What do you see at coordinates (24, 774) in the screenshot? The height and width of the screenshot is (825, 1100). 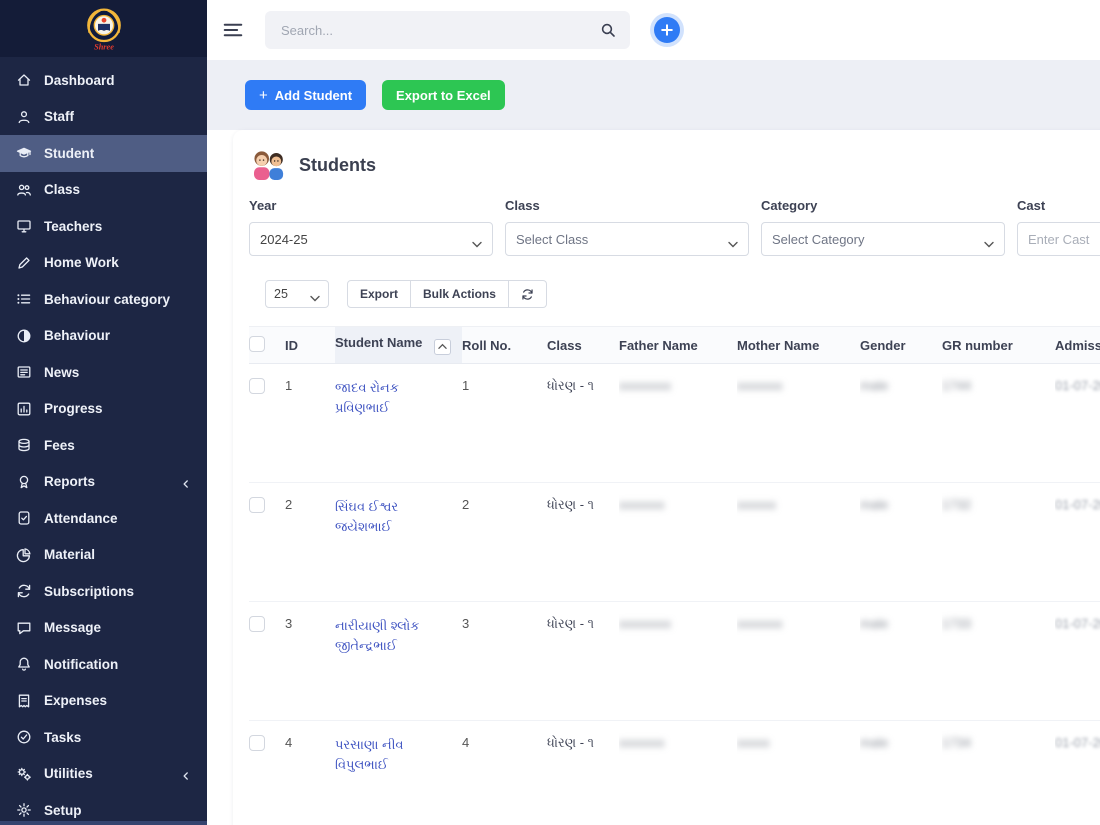 I see `gears-icon` at bounding box center [24, 774].